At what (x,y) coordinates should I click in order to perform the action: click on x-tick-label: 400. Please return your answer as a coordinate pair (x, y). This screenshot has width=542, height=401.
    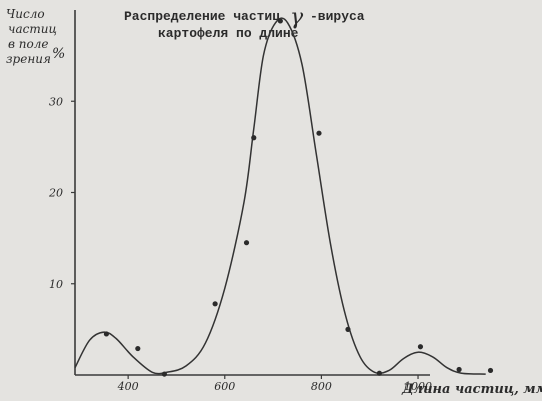
    Looking at the image, I should click on (128, 386).